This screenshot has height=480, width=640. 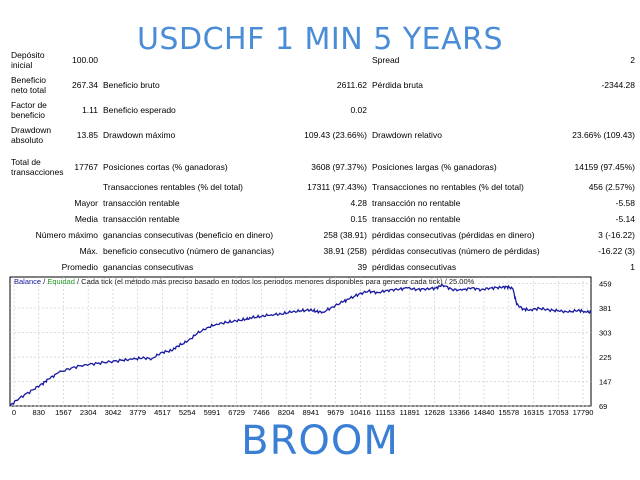 I want to click on x-tick-label: 17790, so click(x=583, y=411).